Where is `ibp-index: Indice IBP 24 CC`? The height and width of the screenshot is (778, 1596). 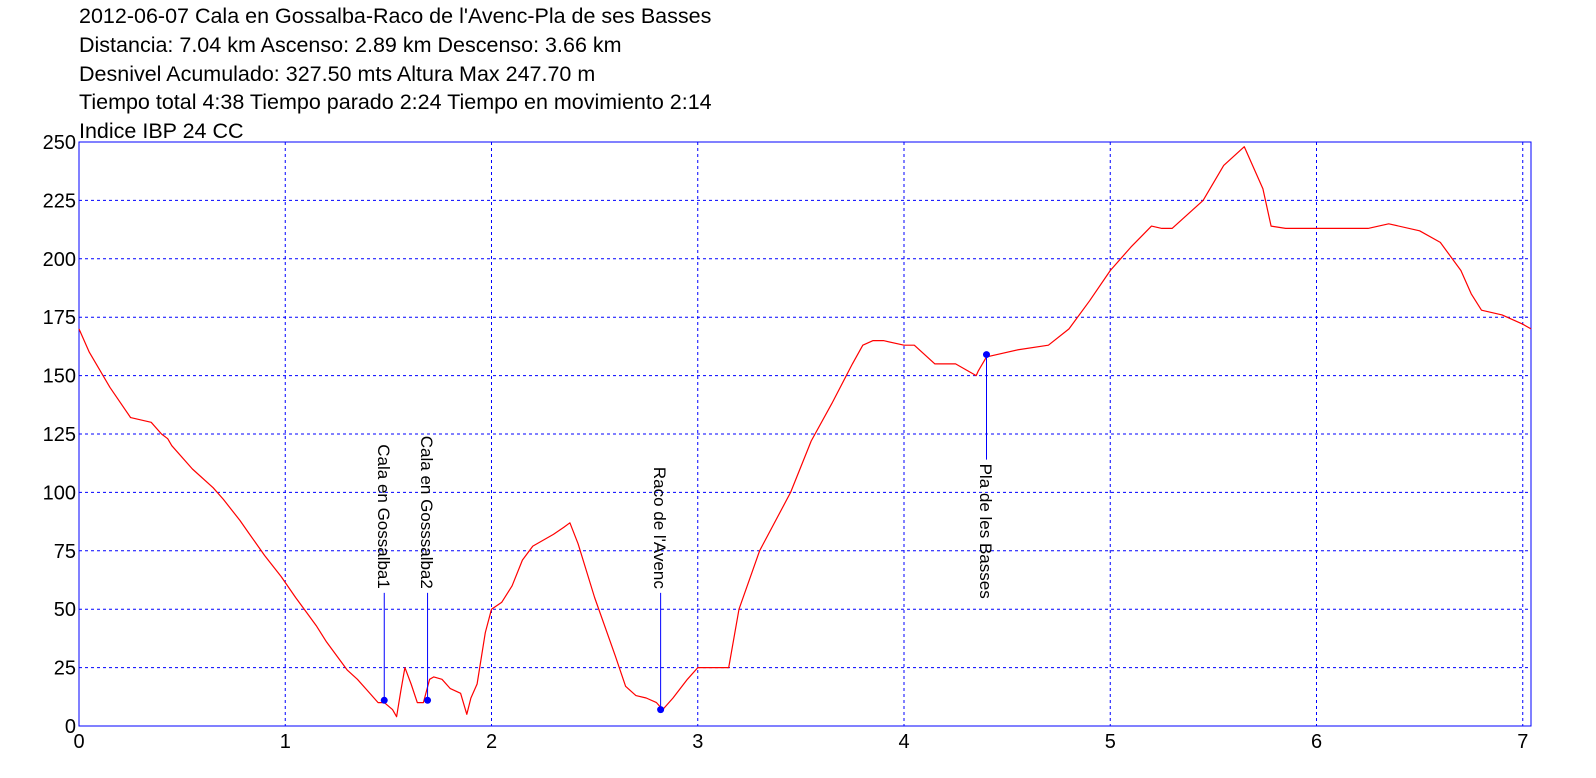 ibp-index: Indice IBP 24 CC is located at coordinates (161, 131).